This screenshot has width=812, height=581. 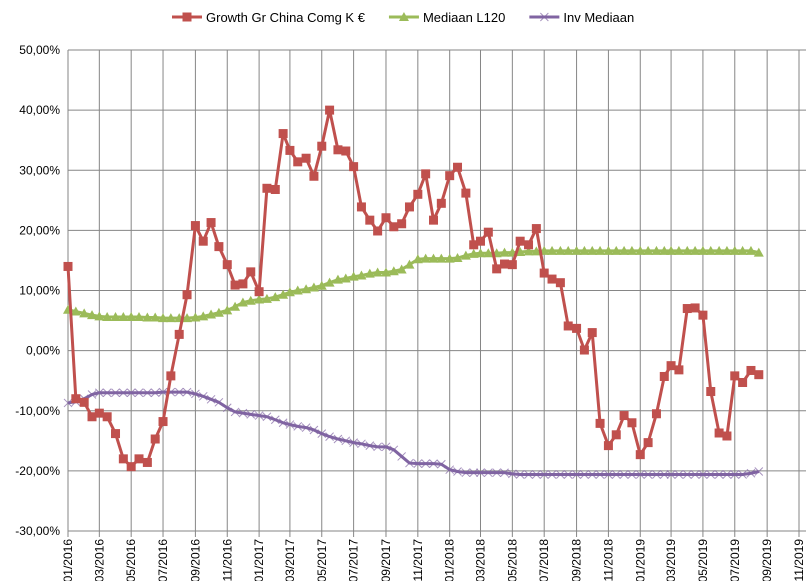 What do you see at coordinates (68, 560) in the screenshot?
I see `x-tick-label: 1/01/2016` at bounding box center [68, 560].